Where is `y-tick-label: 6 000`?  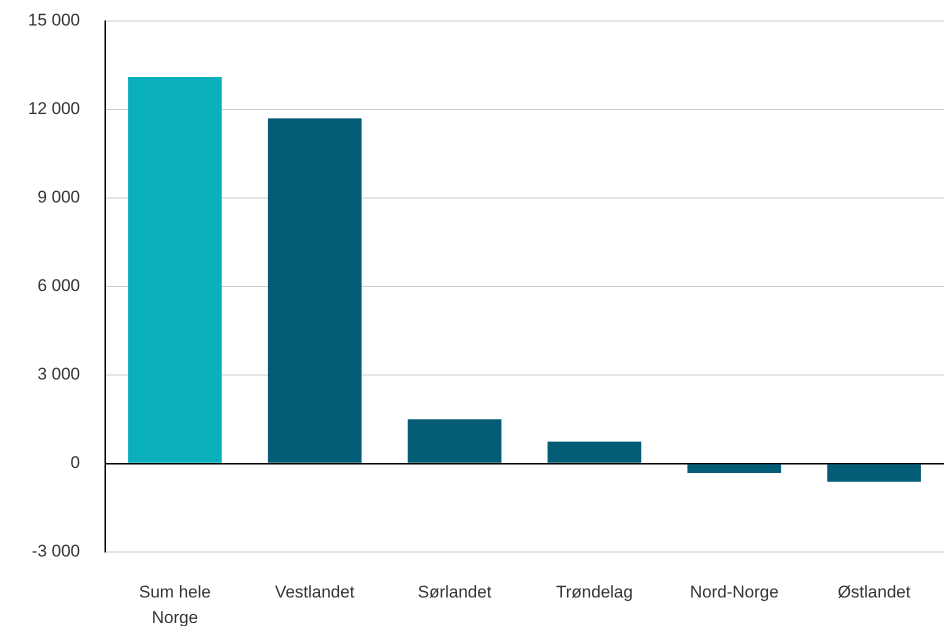 y-tick-label: 6 000 is located at coordinates (58, 286).